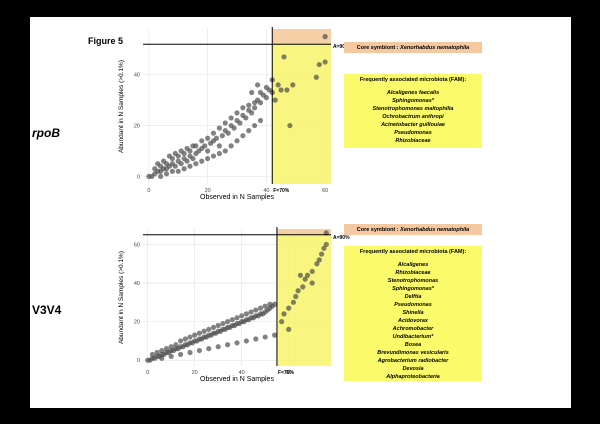 Image resolution: width=600 pixels, height=424 pixels. What do you see at coordinates (242, 373) in the screenshot?
I see `x-tick-label: 40` at bounding box center [242, 373].